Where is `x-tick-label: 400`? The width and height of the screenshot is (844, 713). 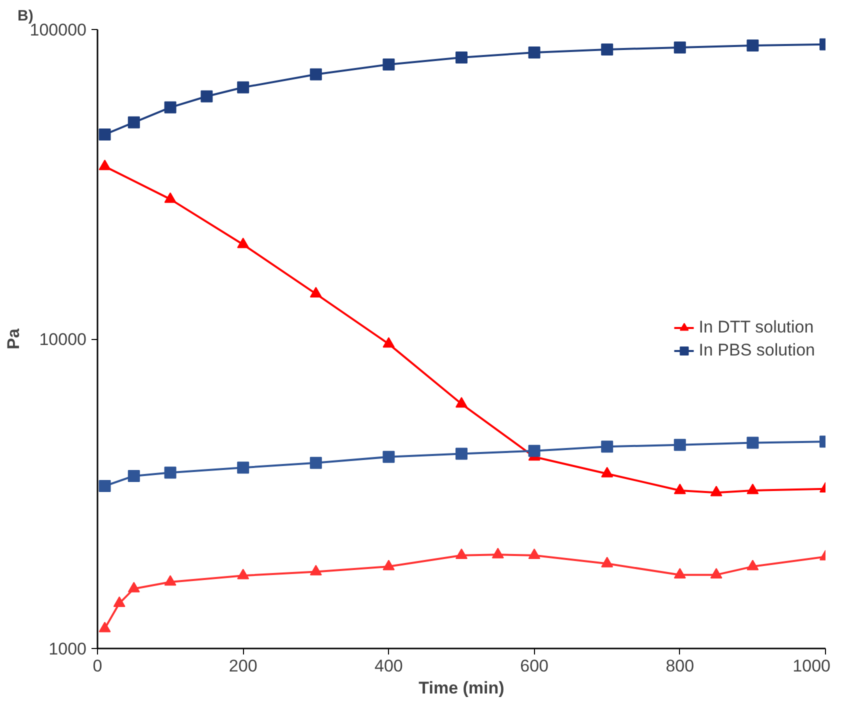
x-tick-label: 400 is located at coordinates (388, 666).